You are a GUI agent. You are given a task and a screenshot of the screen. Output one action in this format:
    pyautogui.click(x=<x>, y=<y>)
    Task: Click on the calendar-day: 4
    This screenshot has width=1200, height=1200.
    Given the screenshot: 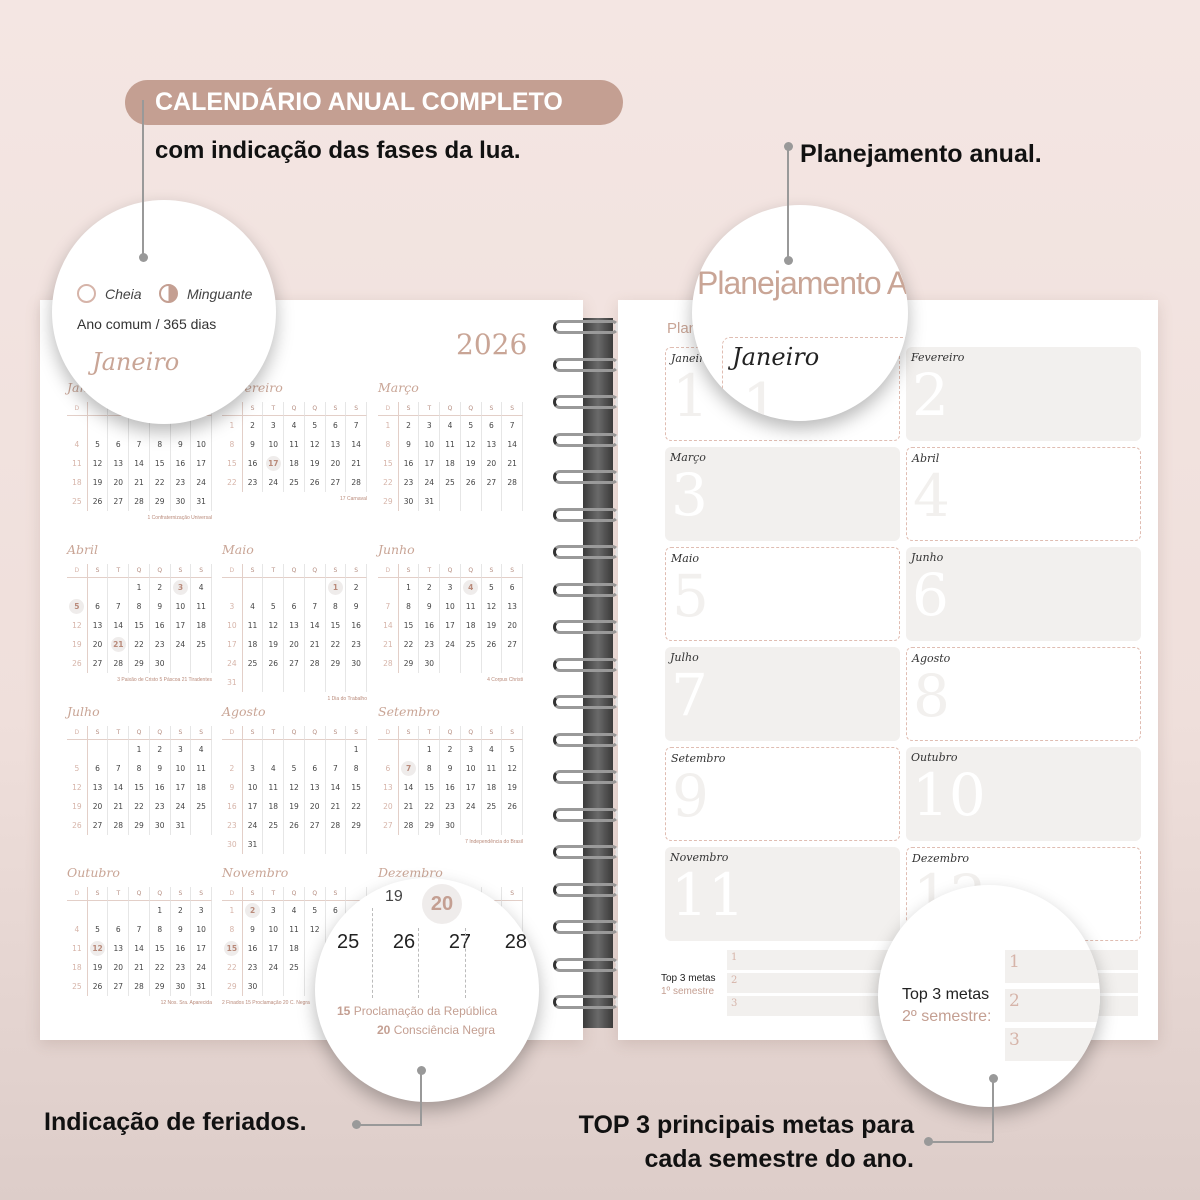 What is the action you would take?
    pyautogui.click(x=253, y=606)
    